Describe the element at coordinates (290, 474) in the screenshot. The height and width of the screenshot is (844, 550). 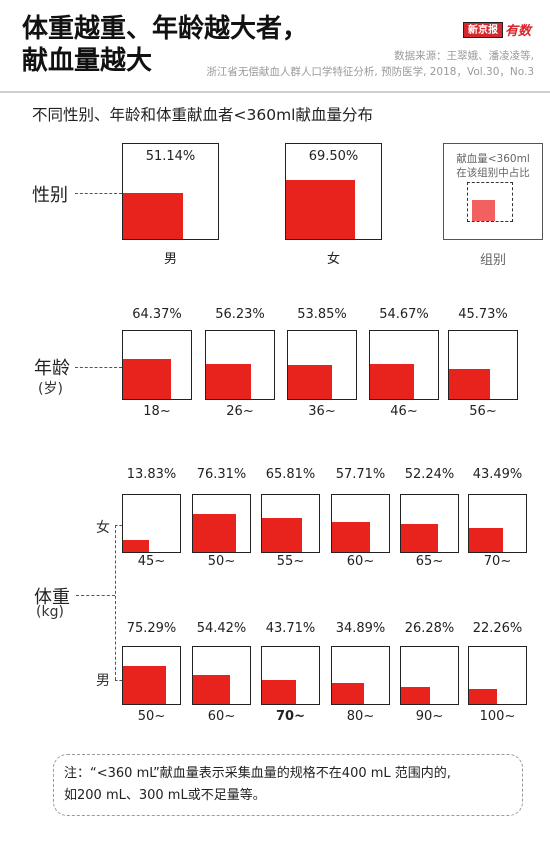
I see `data-label: 65.81%` at that location.